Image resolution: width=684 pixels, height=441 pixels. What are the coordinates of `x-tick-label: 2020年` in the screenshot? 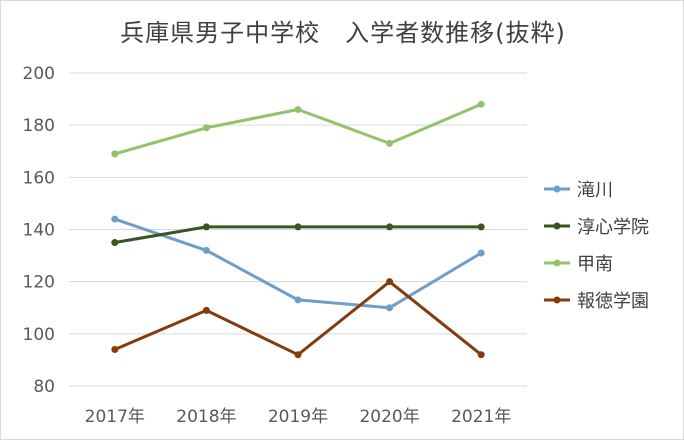 It's located at (389, 417).